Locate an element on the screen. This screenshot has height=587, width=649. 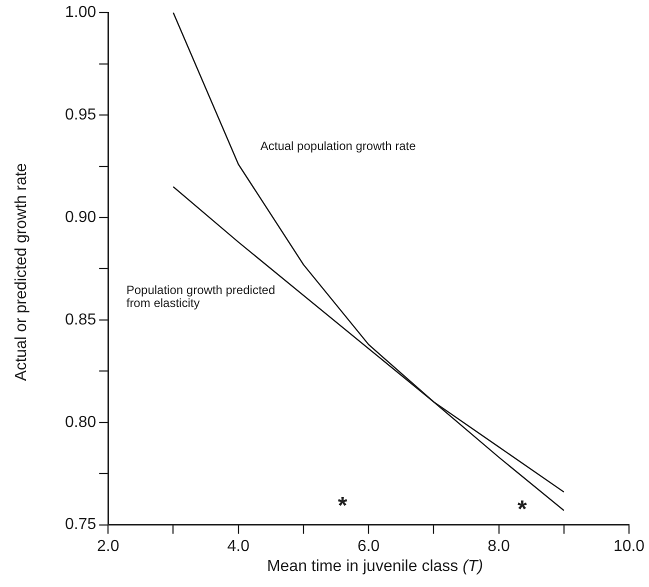
y-axis-title: Actual or predicted growth rate is located at coordinates (21, 272).